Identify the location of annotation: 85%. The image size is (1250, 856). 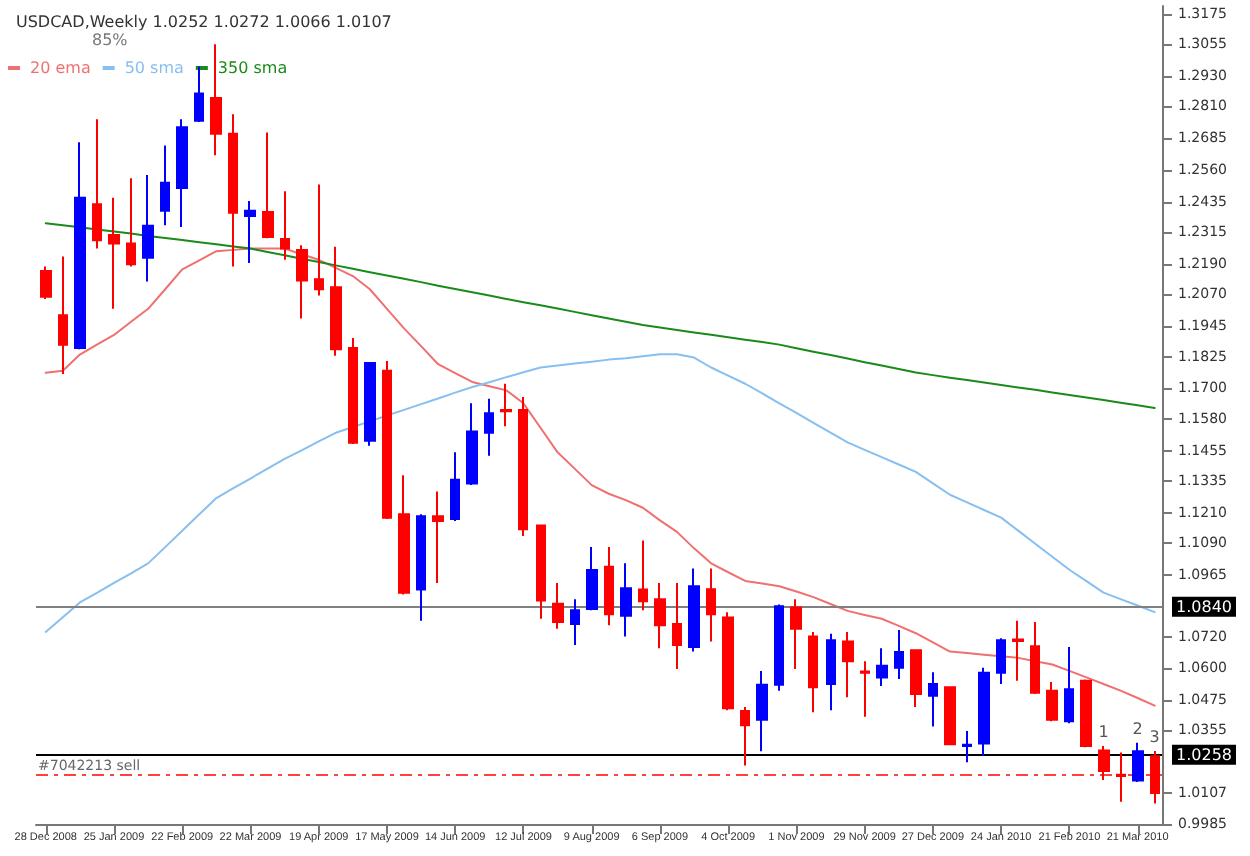
(110, 40).